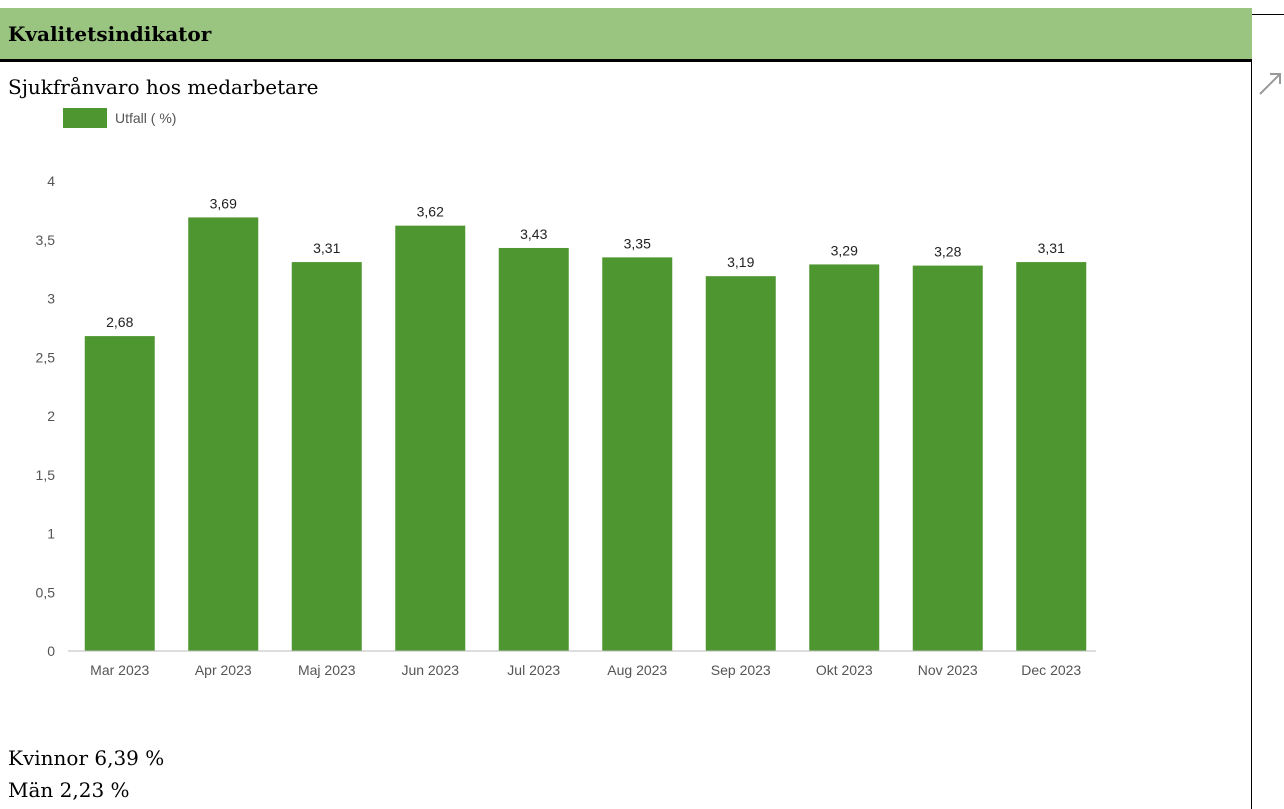 The height and width of the screenshot is (809, 1284). What do you see at coordinates (119, 670) in the screenshot?
I see `x-tick-label: Mar 2023` at bounding box center [119, 670].